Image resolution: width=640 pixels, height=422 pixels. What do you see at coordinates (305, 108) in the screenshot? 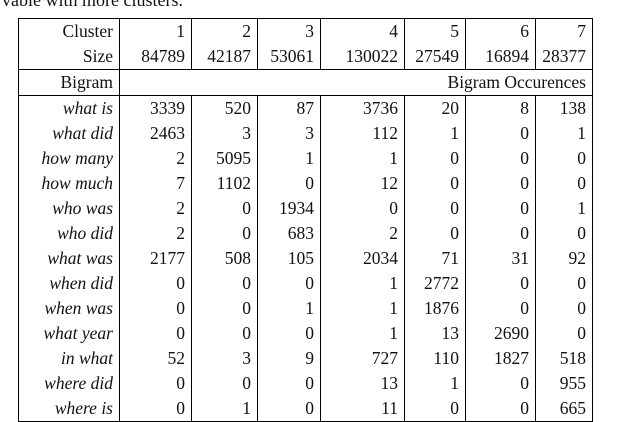
I see `table-row: what is 3339 520 87 3736 20 8 138` at bounding box center [305, 108].